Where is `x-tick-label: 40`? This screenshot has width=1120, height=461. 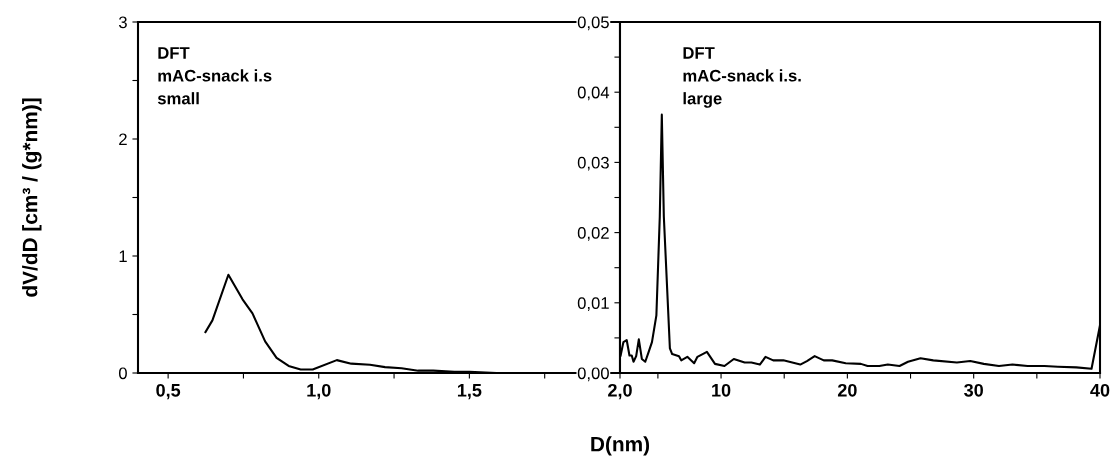
x-tick-label: 40 is located at coordinates (1100, 390).